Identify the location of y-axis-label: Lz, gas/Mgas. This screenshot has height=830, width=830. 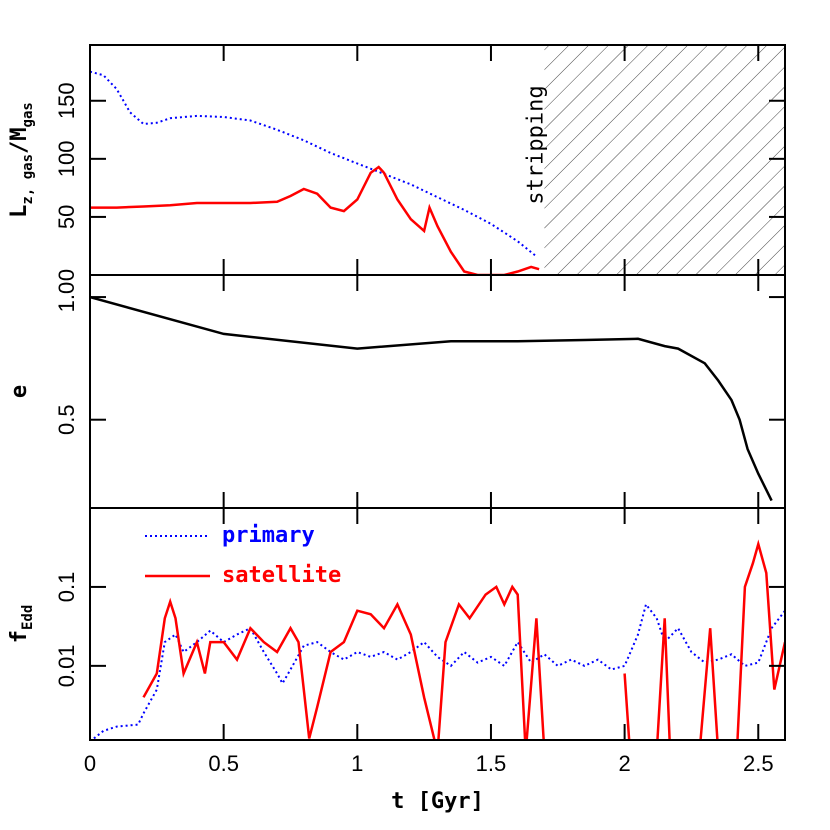
(21, 160).